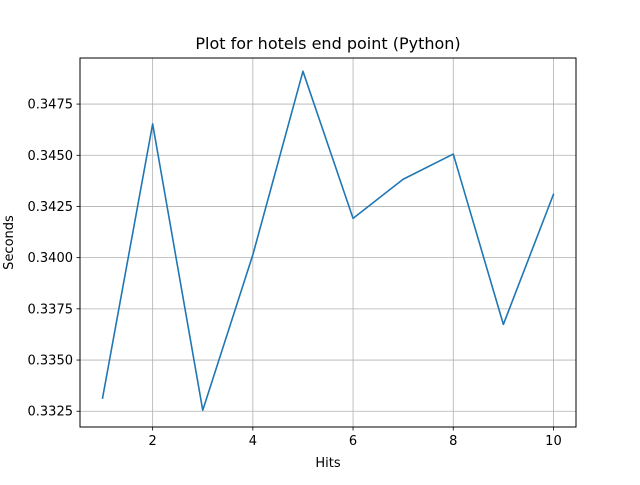 The height and width of the screenshot is (485, 640). I want to click on x-tick-label: 8, so click(453, 441).